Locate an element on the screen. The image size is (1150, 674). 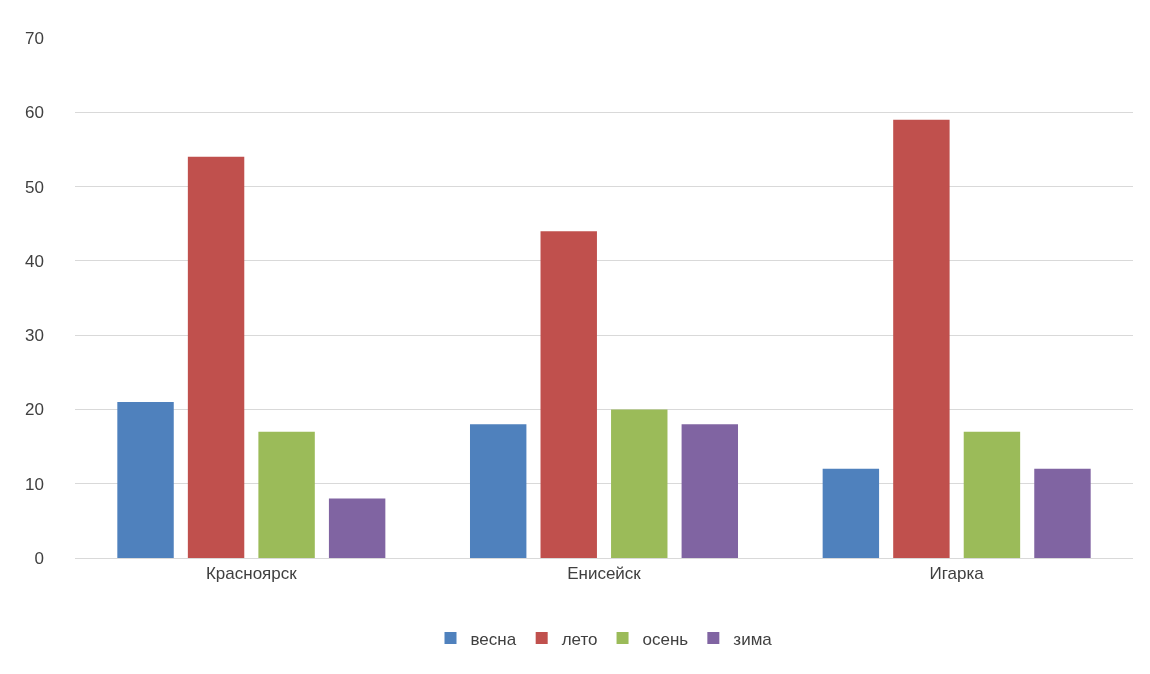
y-tick-label: 0 is located at coordinates (39, 558).